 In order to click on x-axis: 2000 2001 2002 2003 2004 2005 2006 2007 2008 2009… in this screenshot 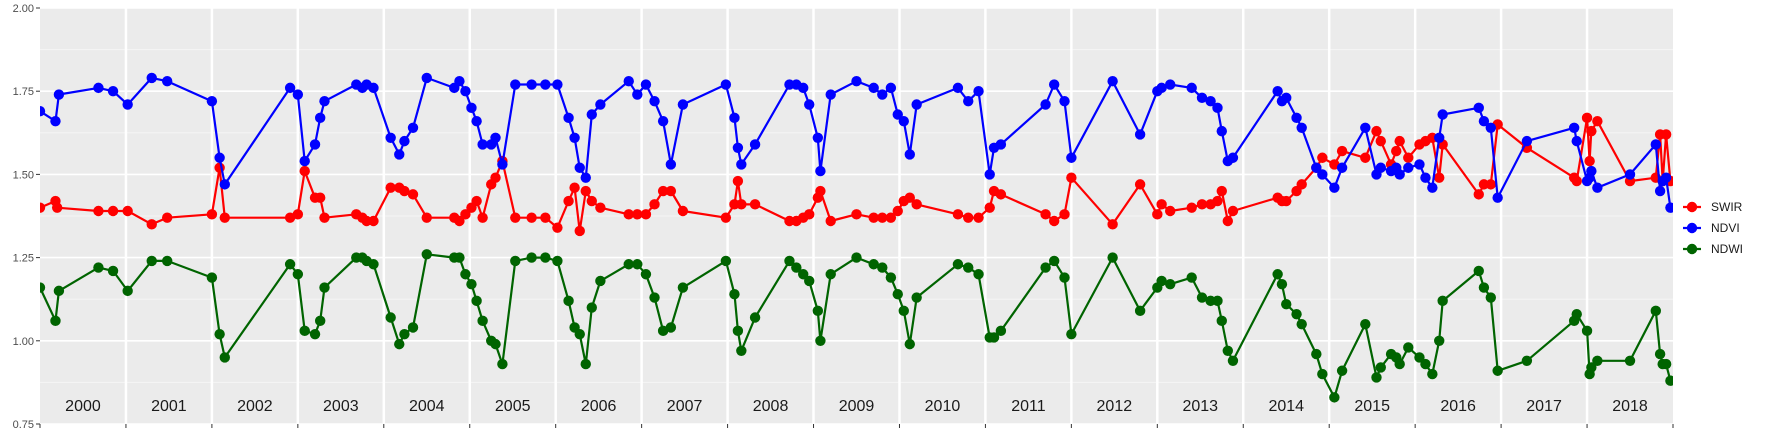, I will do `click(856, 413)`.